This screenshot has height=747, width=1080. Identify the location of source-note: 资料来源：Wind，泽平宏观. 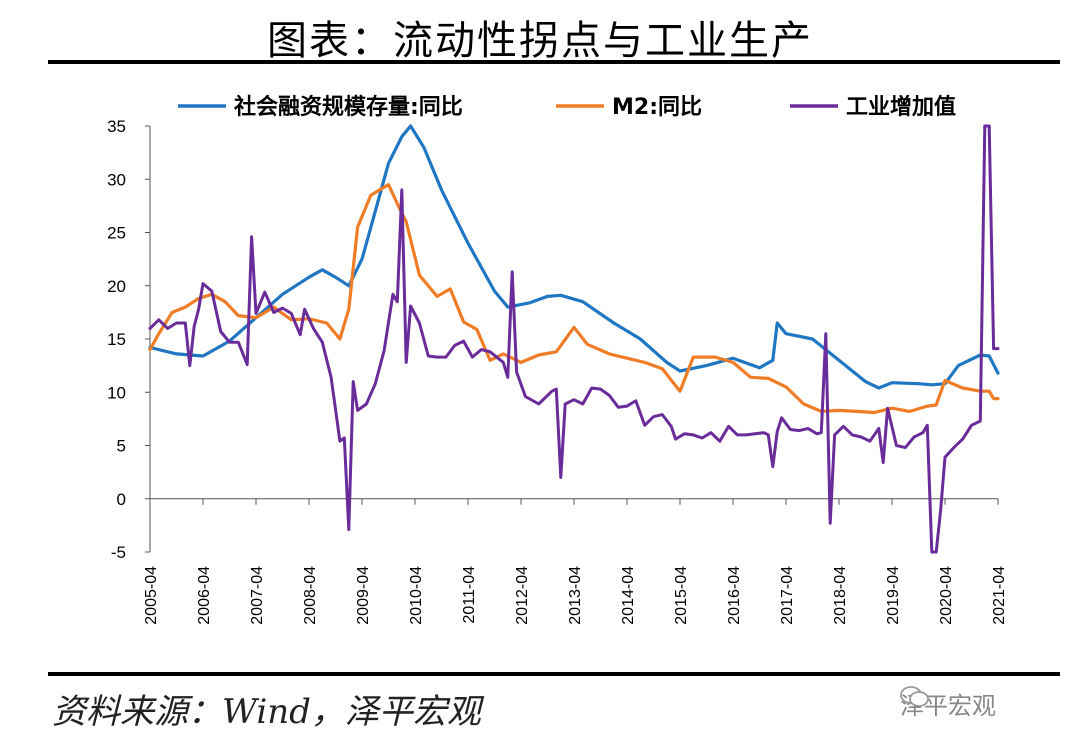
(266, 712).